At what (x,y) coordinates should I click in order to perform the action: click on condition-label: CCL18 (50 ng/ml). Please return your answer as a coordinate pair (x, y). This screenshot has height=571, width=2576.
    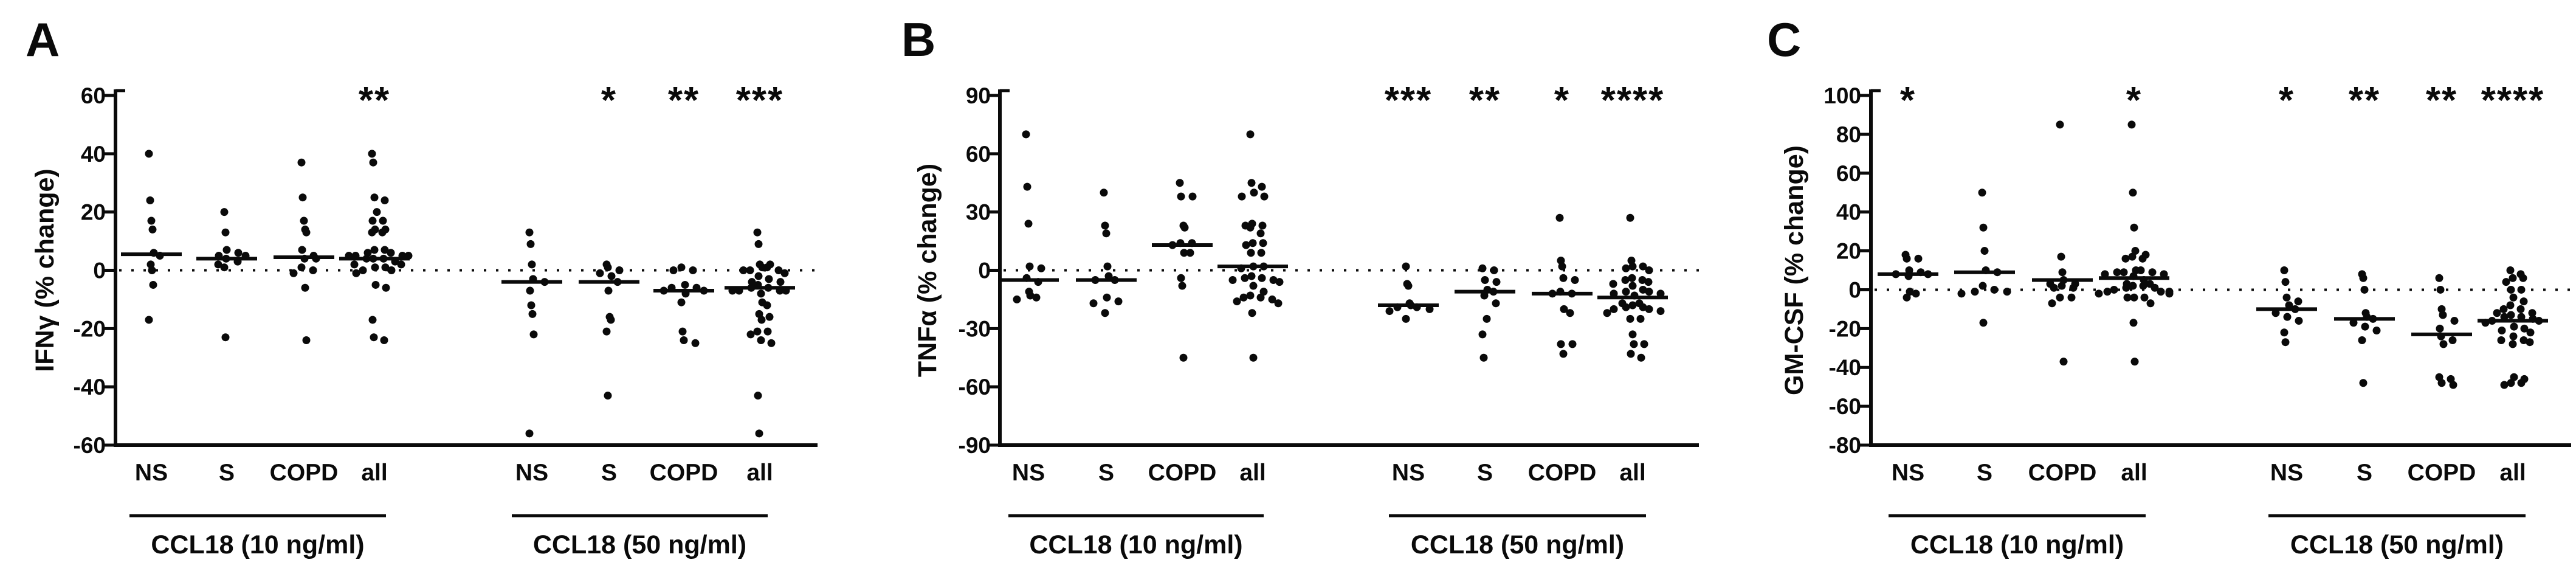
    Looking at the image, I should click on (1518, 544).